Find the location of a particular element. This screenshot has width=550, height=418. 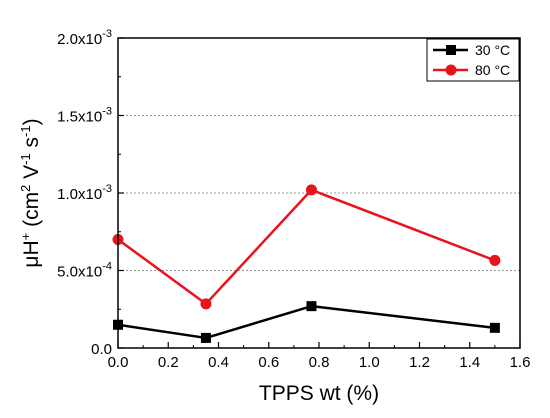

x-tick-label: 1.2 is located at coordinates (419, 362).